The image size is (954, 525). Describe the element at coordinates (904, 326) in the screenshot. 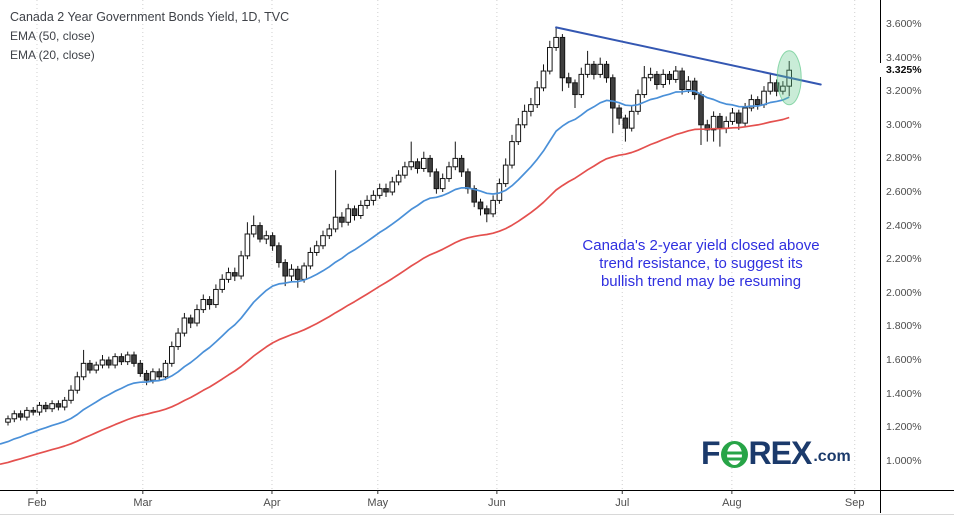

I see `price-tick-label: 1.800%` at that location.